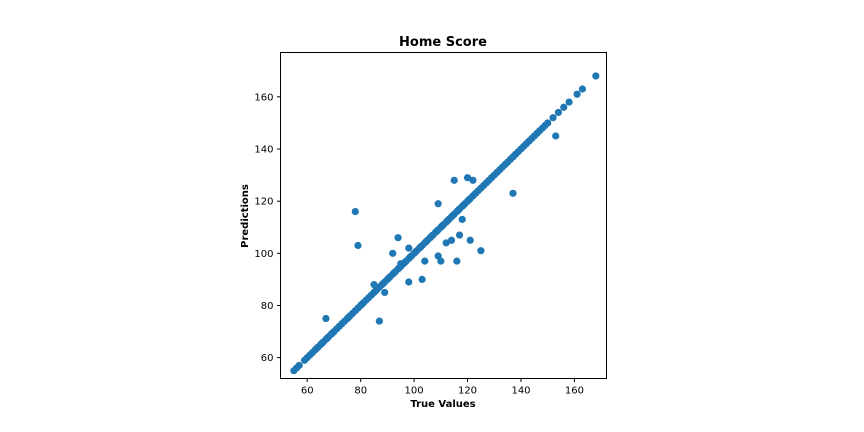 Image resolution: width=864 pixels, height=432 pixels. Describe the element at coordinates (267, 358) in the screenshot. I see `y-tick-label: 60` at that location.